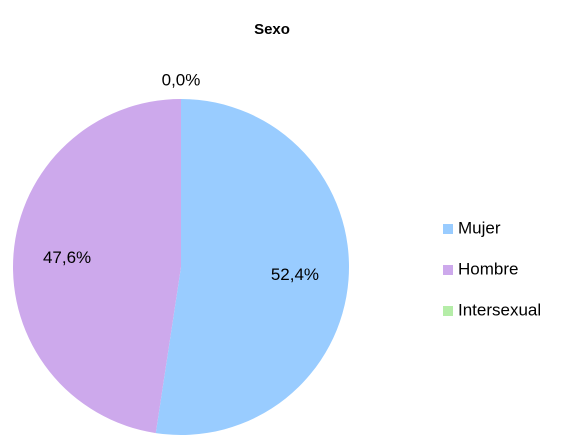 Image resolution: width=582 pixels, height=442 pixels. Describe the element at coordinates (479, 227) in the screenshot. I see `legend-label: Mujer` at that location.